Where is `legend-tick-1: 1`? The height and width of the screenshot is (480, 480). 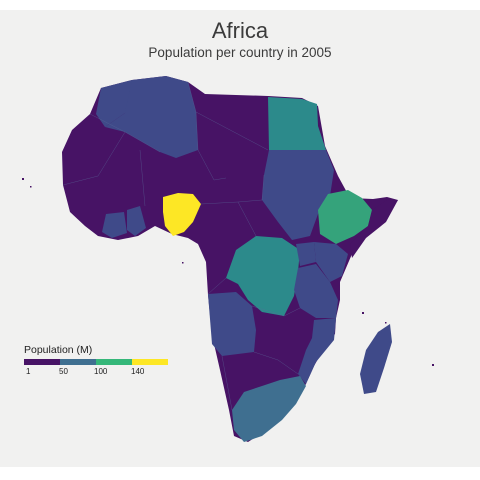 legend-tick-1: 1 is located at coordinates (28, 371).